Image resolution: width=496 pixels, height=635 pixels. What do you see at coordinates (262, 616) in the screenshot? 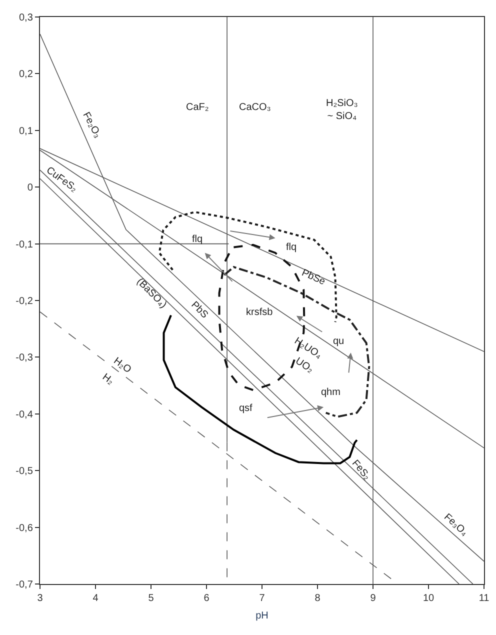
I see `x-axis-title: pH` at bounding box center [262, 616].